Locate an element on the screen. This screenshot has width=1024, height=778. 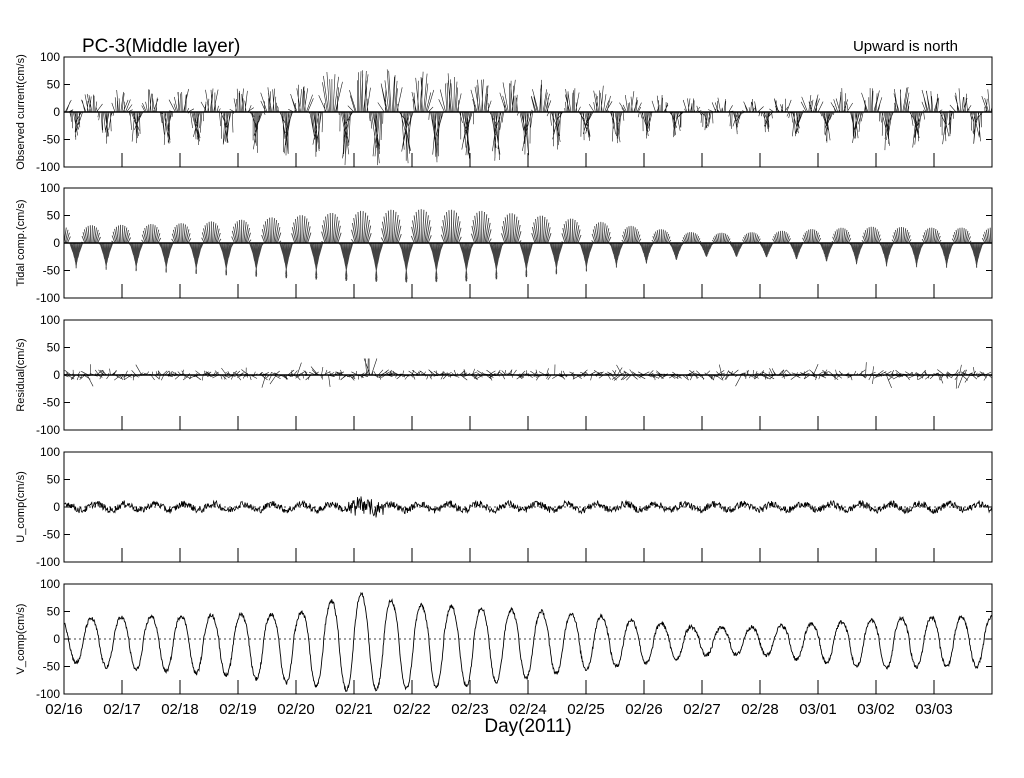
x-tick-label: 02/26 is located at coordinates (644, 709).